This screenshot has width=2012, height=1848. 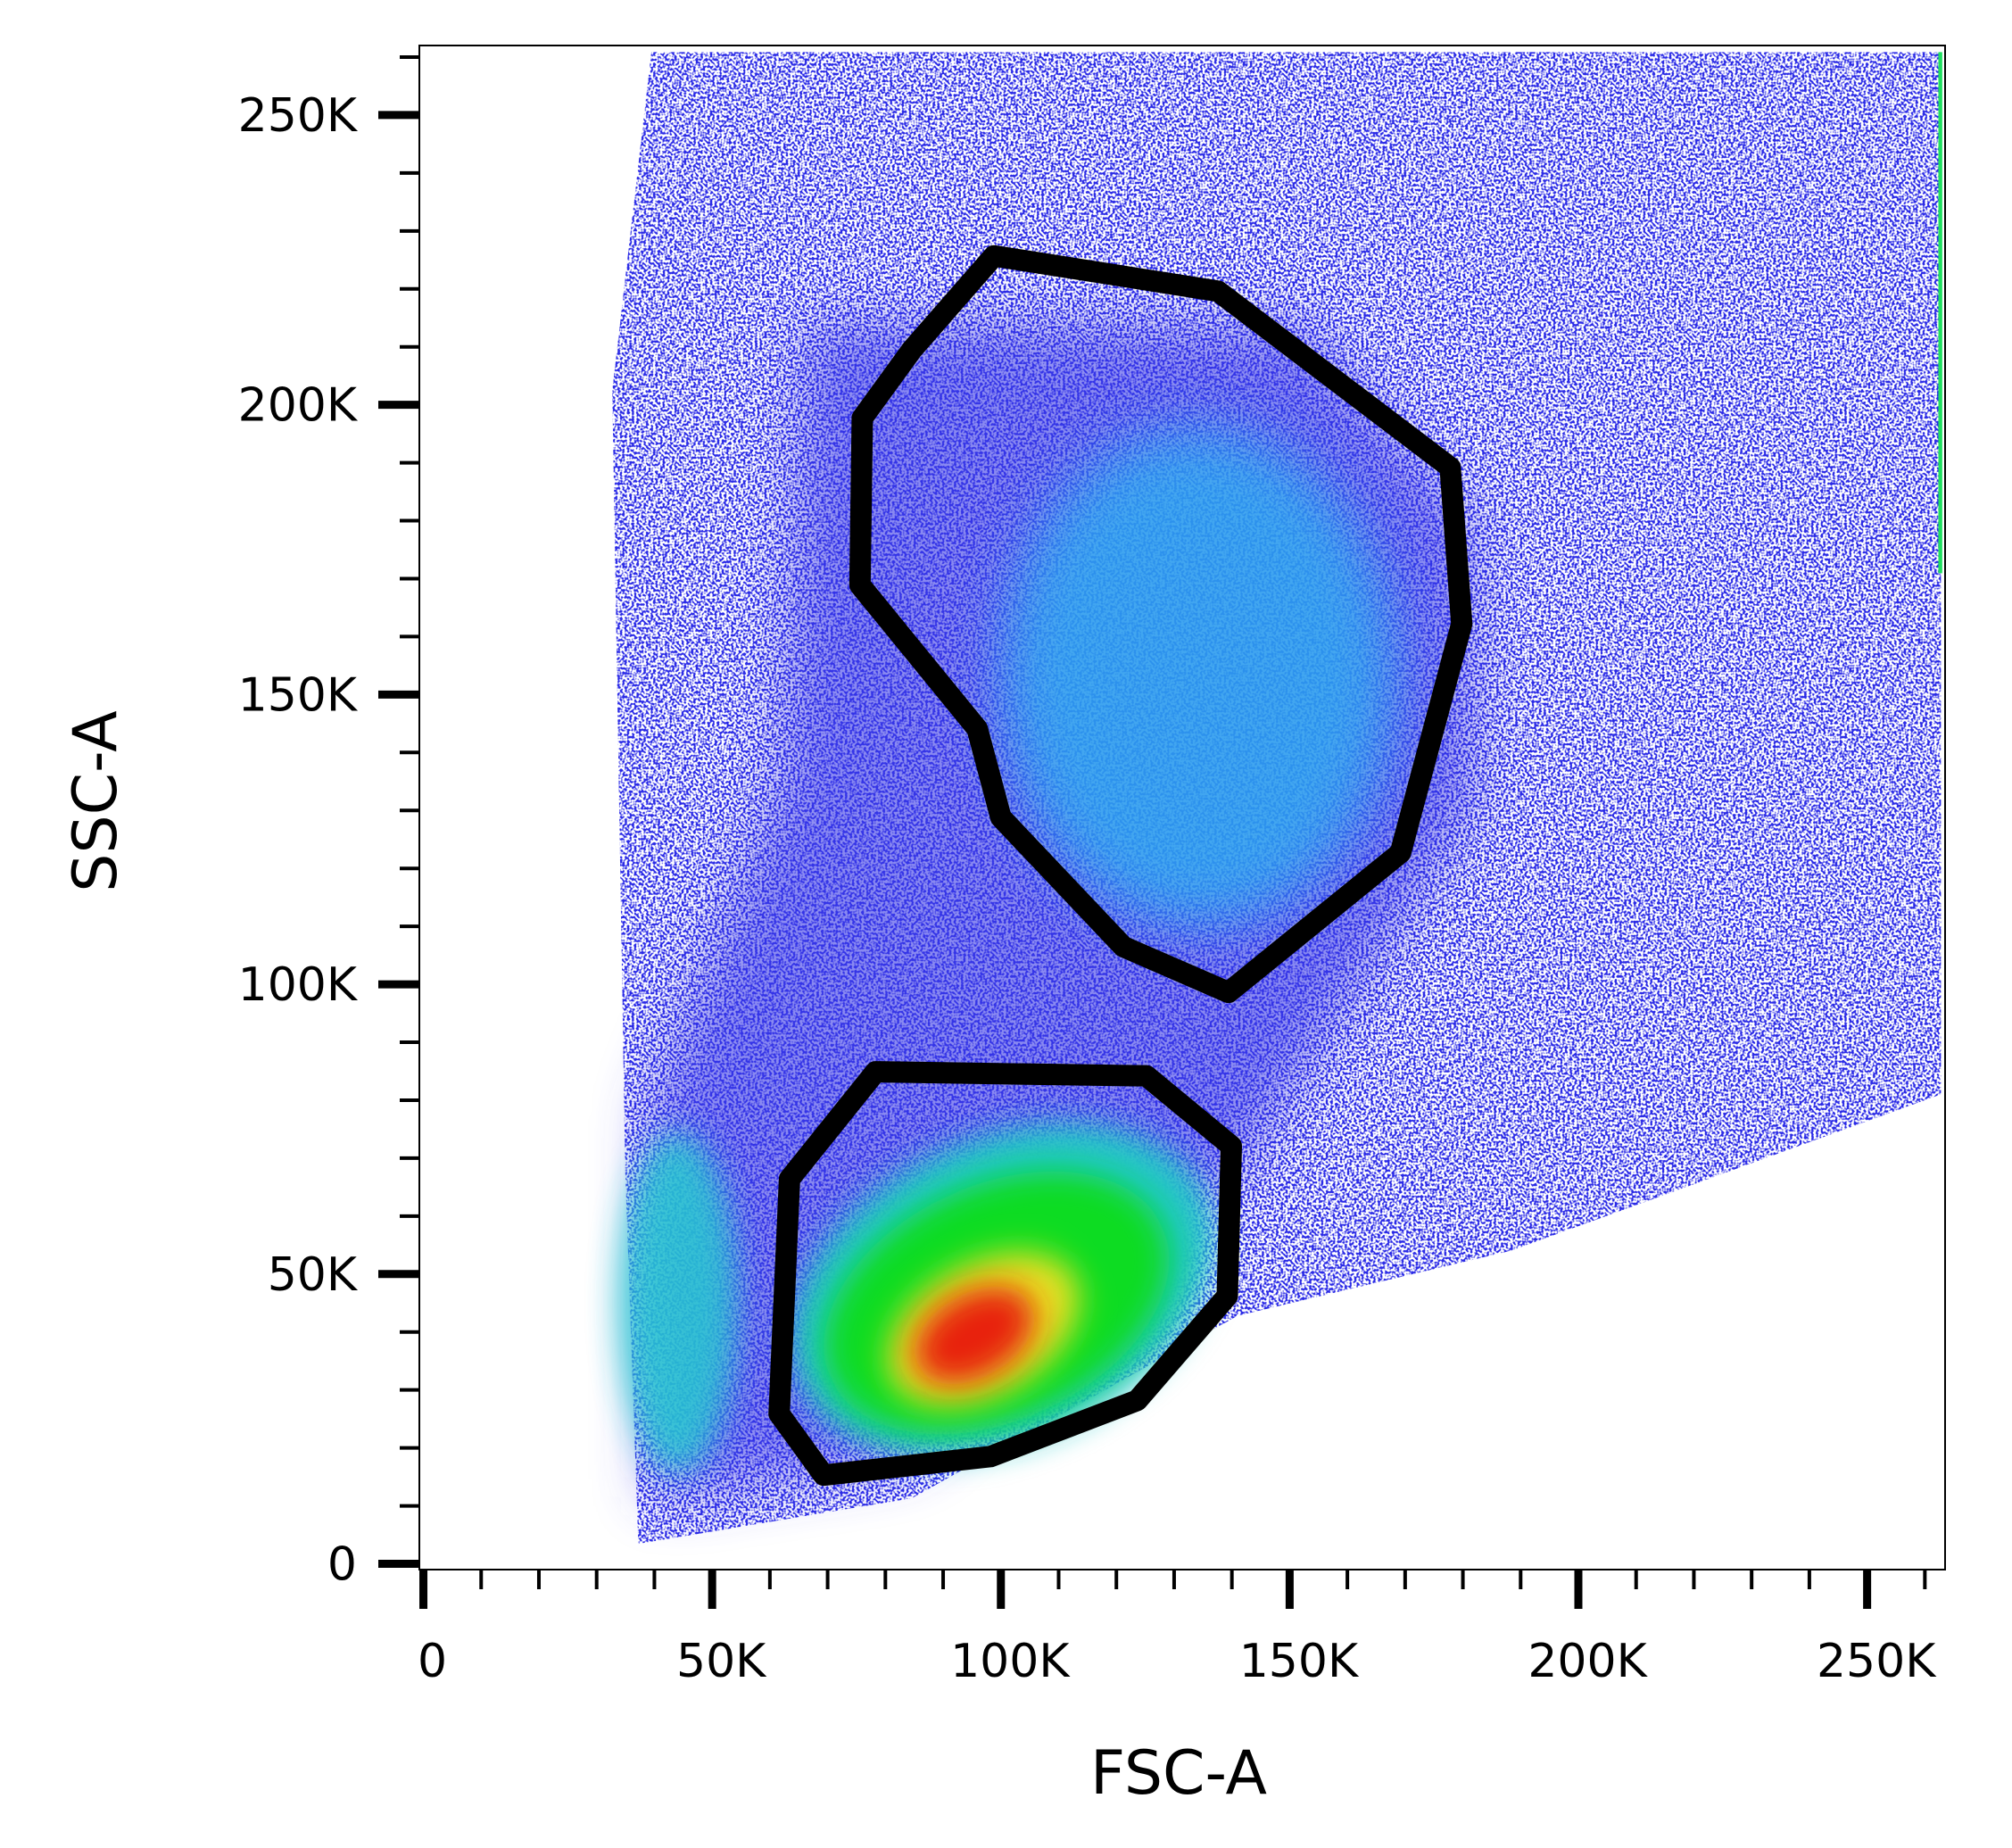 What do you see at coordinates (1010, 1662) in the screenshot?
I see `x-tick-label: 100K` at bounding box center [1010, 1662].